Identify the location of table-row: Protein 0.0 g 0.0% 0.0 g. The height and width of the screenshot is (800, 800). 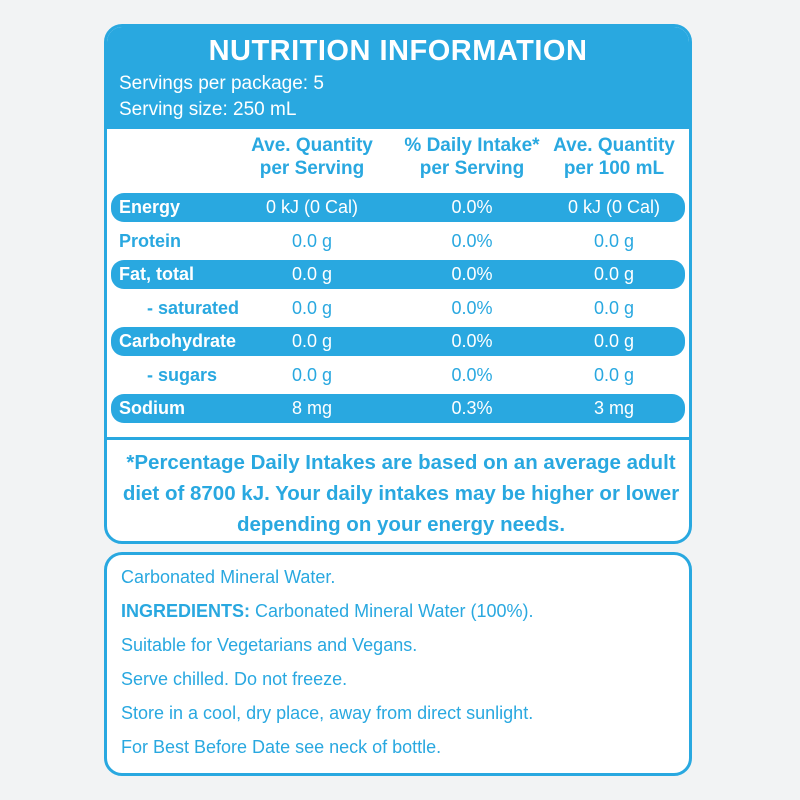
(398, 241).